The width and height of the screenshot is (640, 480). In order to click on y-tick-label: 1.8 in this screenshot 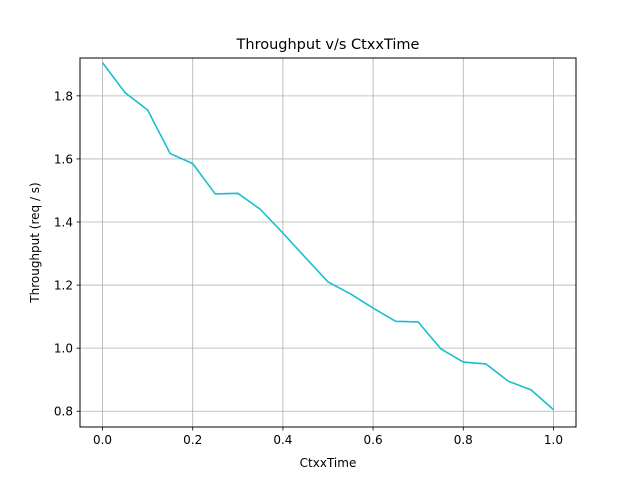, I will do `click(63, 96)`.